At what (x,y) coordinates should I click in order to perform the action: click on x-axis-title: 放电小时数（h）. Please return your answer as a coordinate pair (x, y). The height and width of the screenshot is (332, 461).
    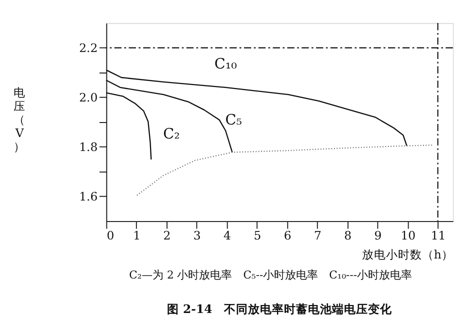
    Looking at the image, I should click on (408, 254).